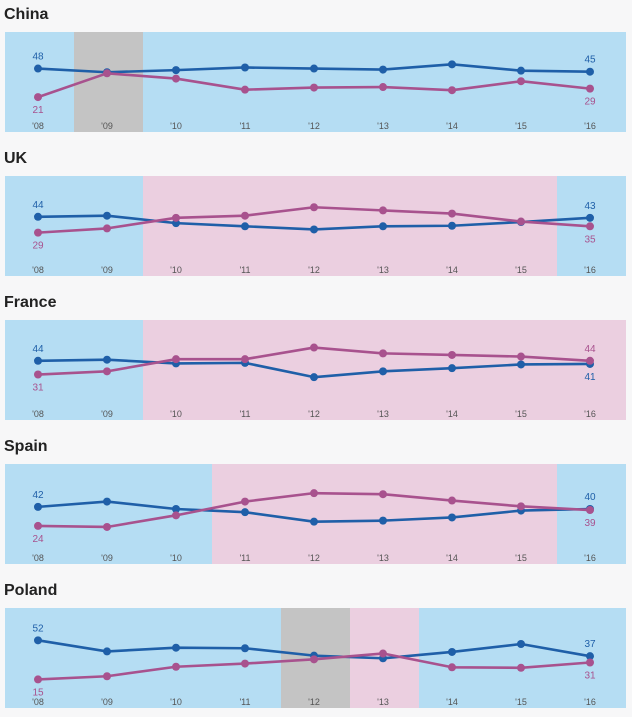 This screenshot has width=632, height=717. I want to click on value-label-end: 41, so click(590, 377).